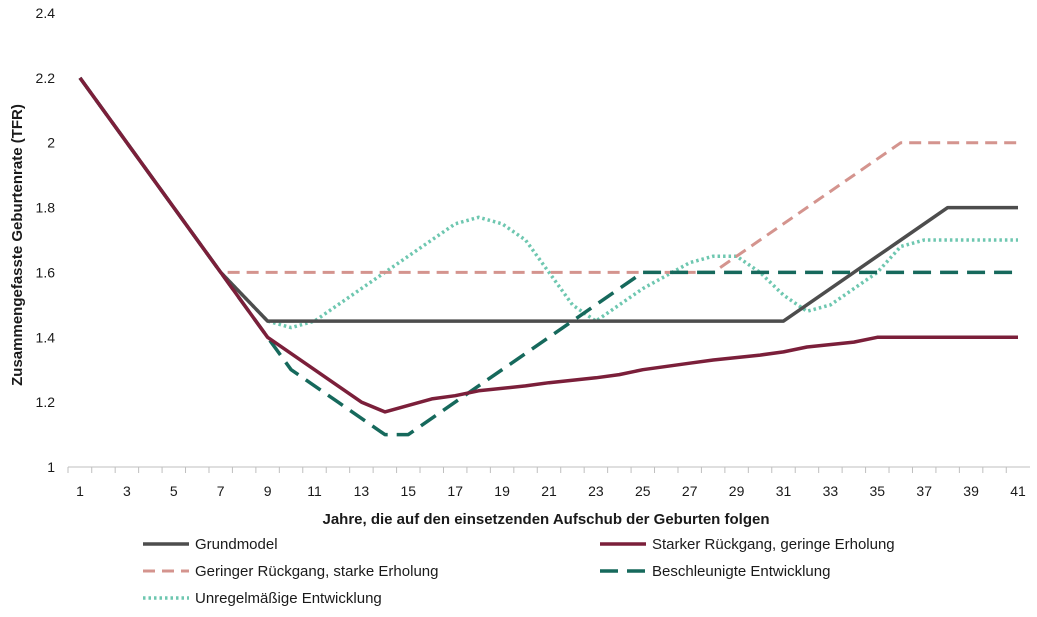 The image size is (1037, 617). What do you see at coordinates (46, 272) in the screenshot?
I see `y-tick-label: 1.6` at bounding box center [46, 272].